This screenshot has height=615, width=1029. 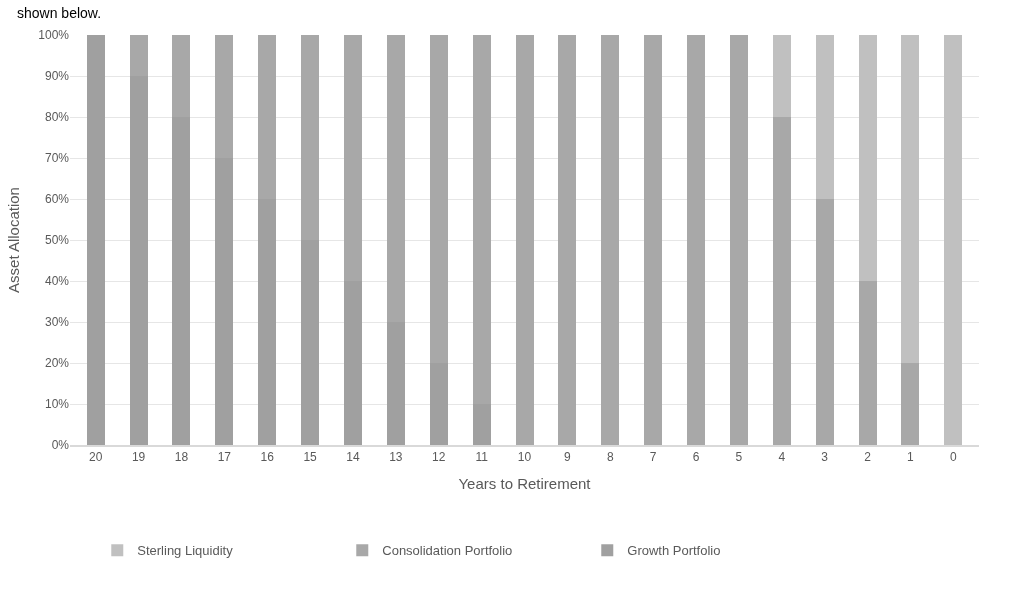 What do you see at coordinates (447, 551) in the screenshot?
I see `legend-label: Consolidation Portfolio` at bounding box center [447, 551].